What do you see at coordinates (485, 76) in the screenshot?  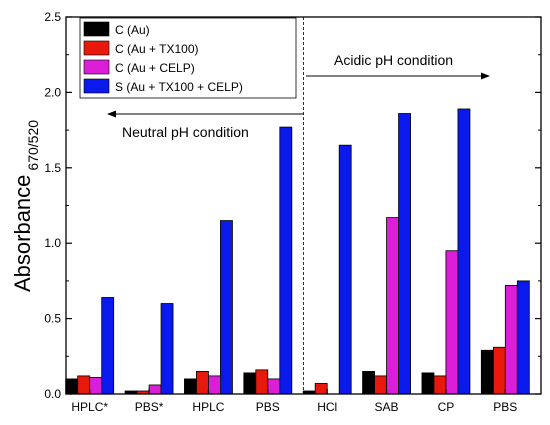 I see `acidic-arrow-head` at bounding box center [485, 76].